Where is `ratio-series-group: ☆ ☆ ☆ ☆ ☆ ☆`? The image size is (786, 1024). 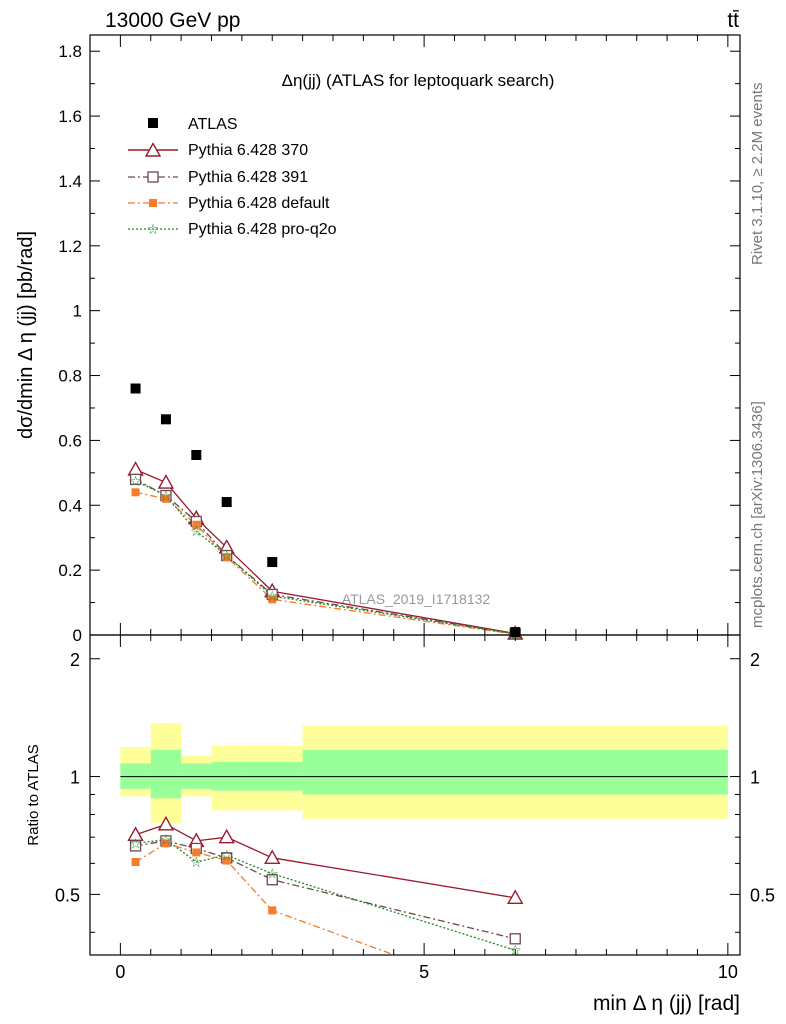 ratio-series-group: ☆ ☆ ☆ ☆ ☆ ☆ is located at coordinates (325, 886).